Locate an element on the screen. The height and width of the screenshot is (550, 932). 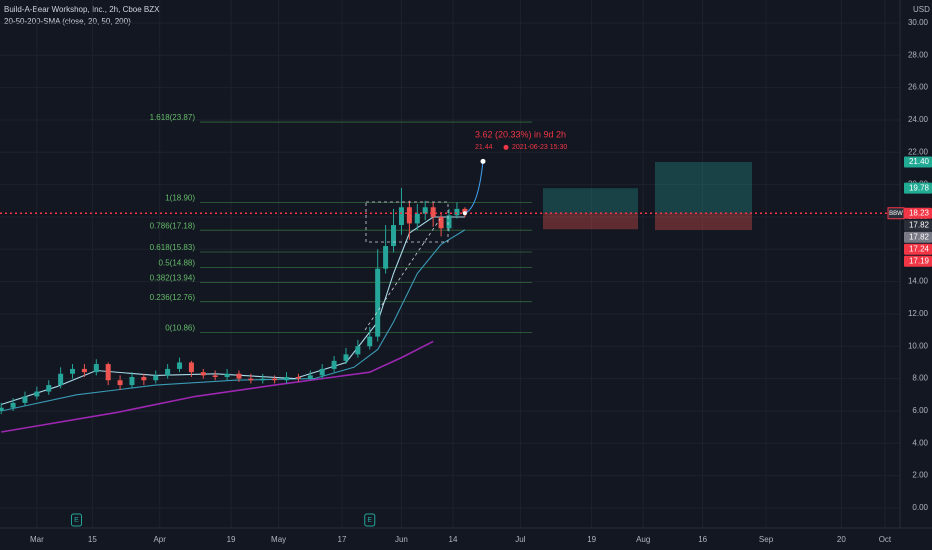
x-tick-label: Apr is located at coordinates (159, 539).